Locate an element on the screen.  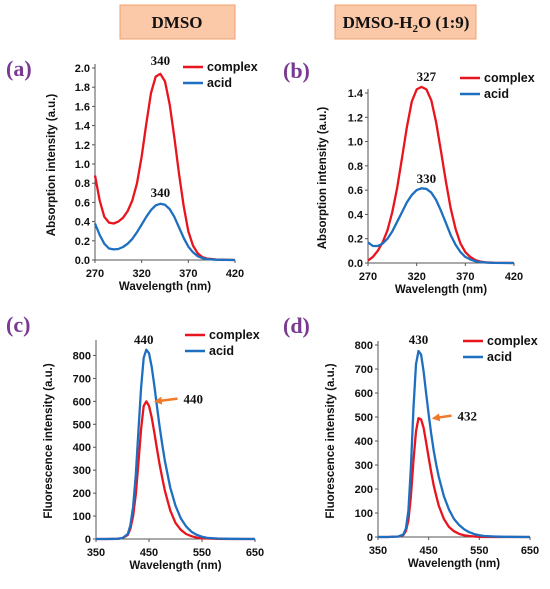
panel-letter: (b) is located at coordinates (296, 70).